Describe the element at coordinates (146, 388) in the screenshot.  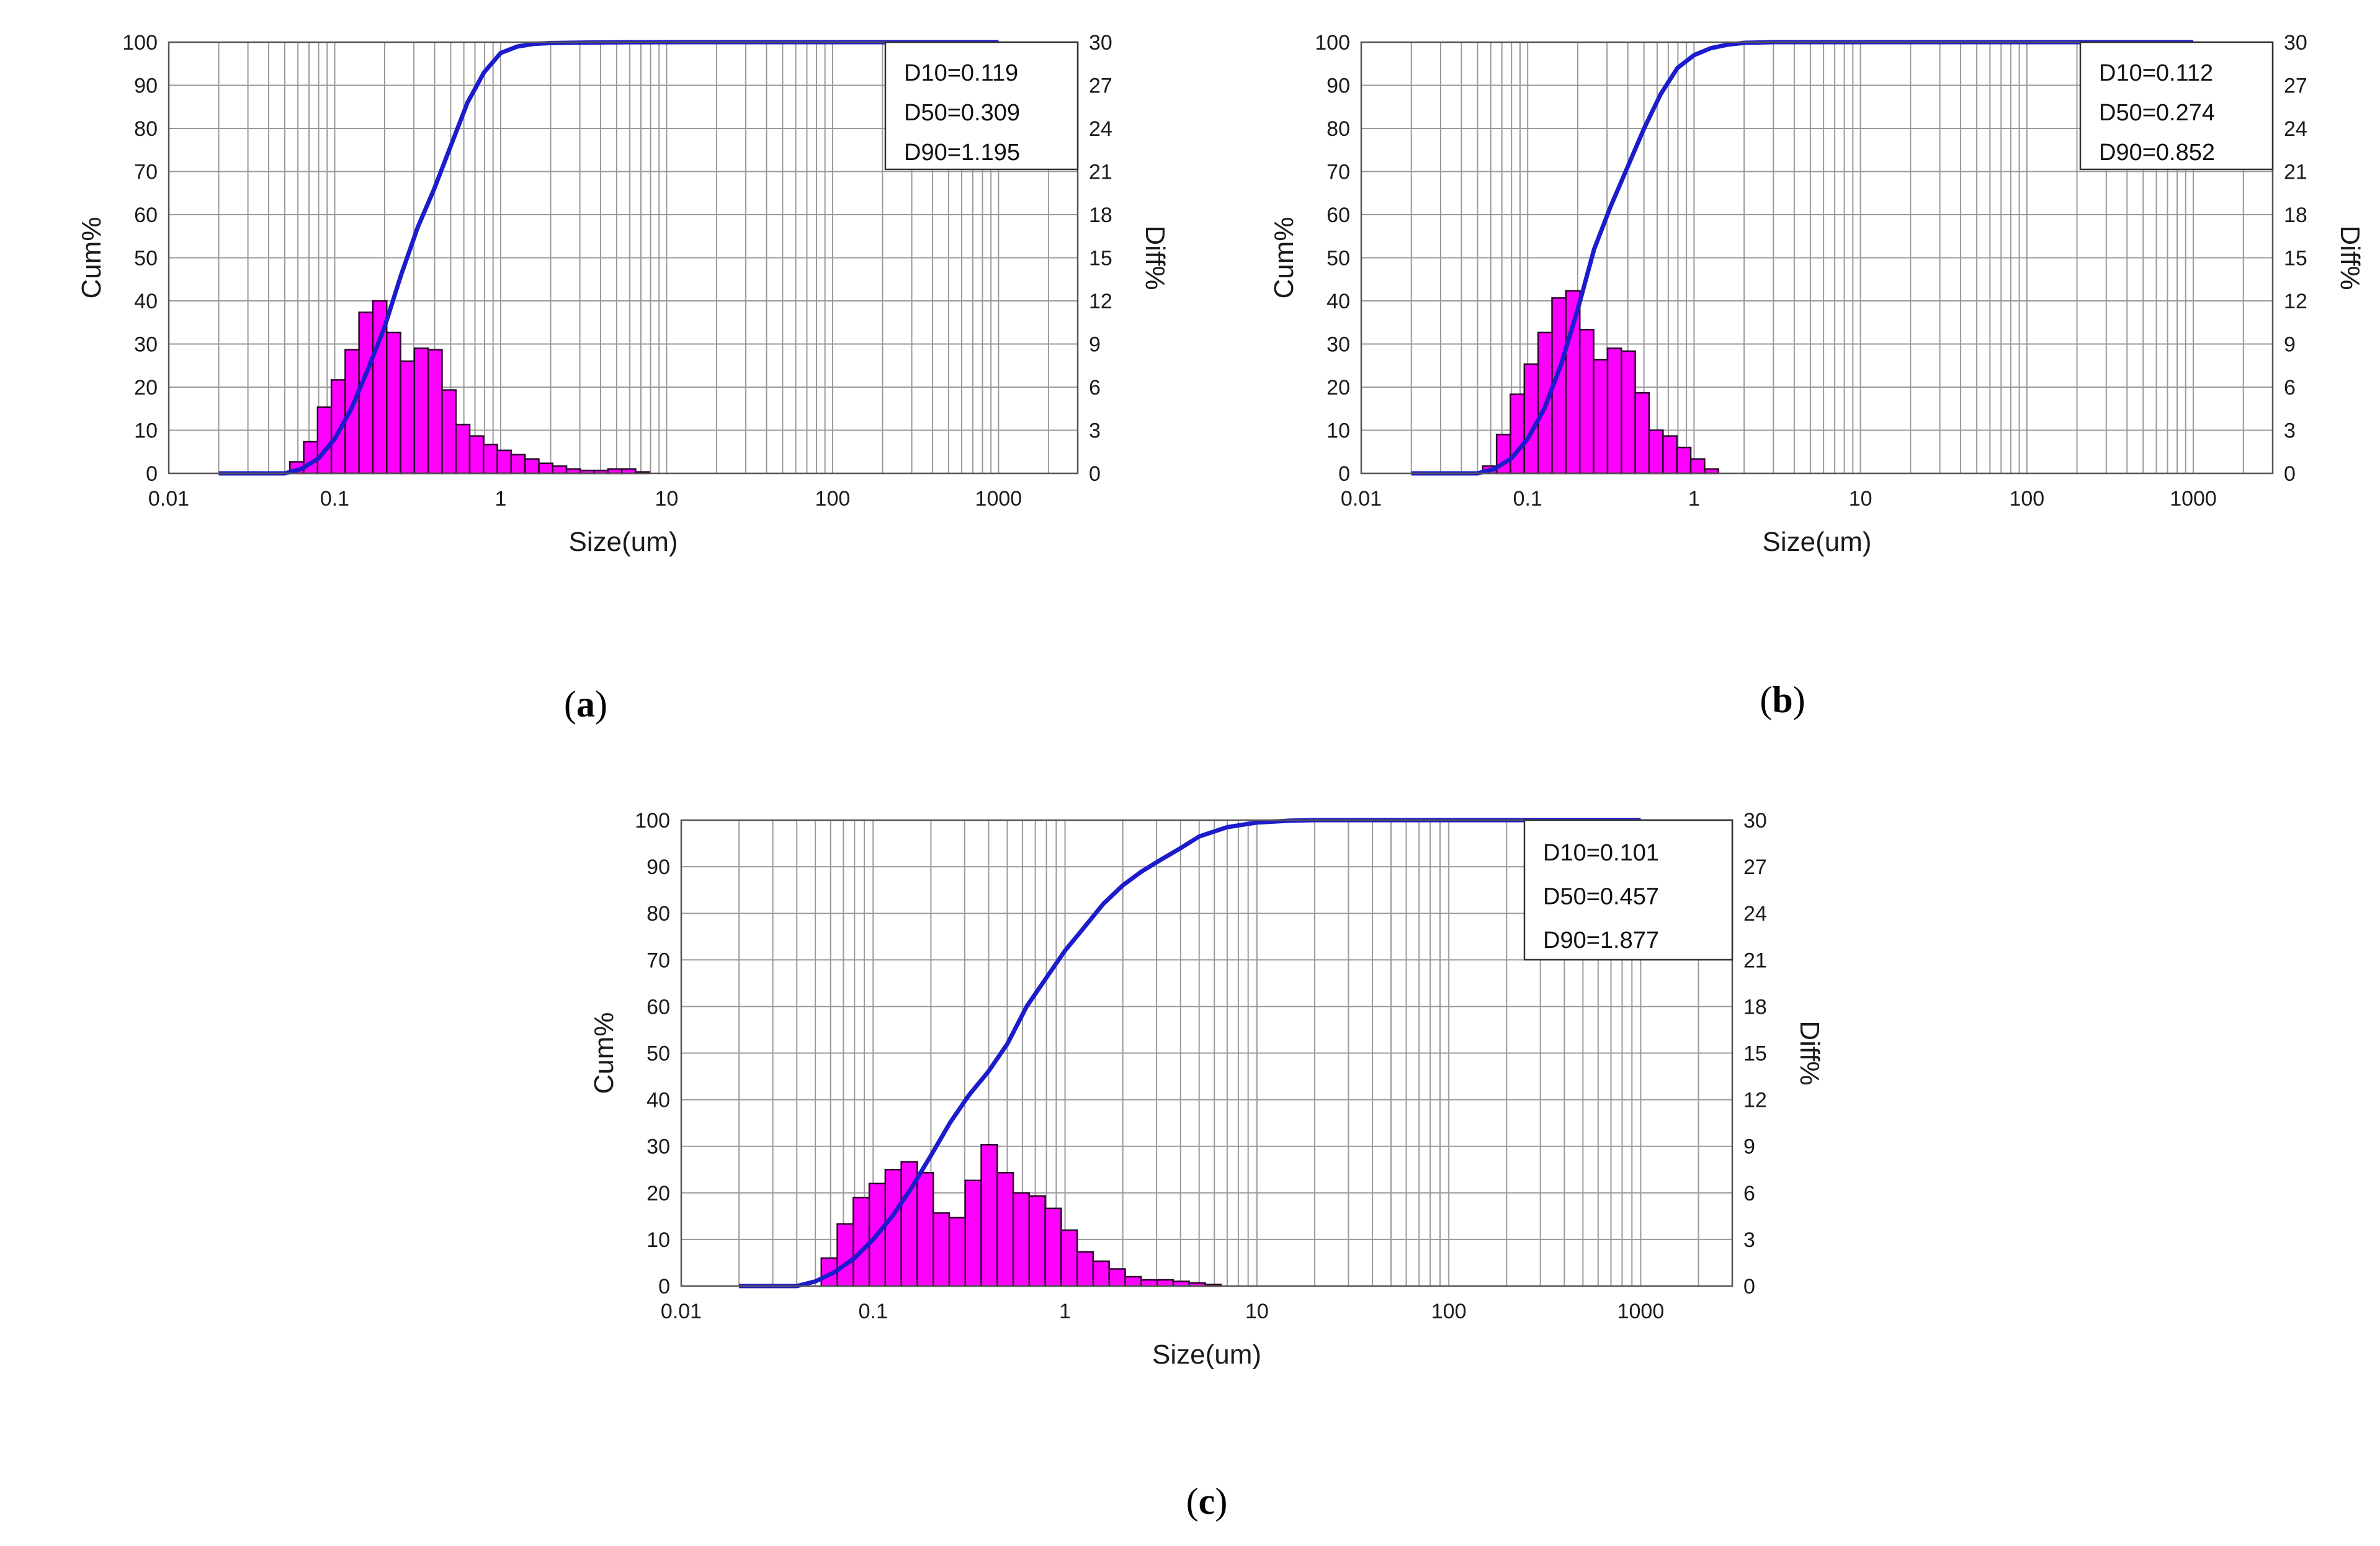
I see `y-tick-left: 20` at that location.